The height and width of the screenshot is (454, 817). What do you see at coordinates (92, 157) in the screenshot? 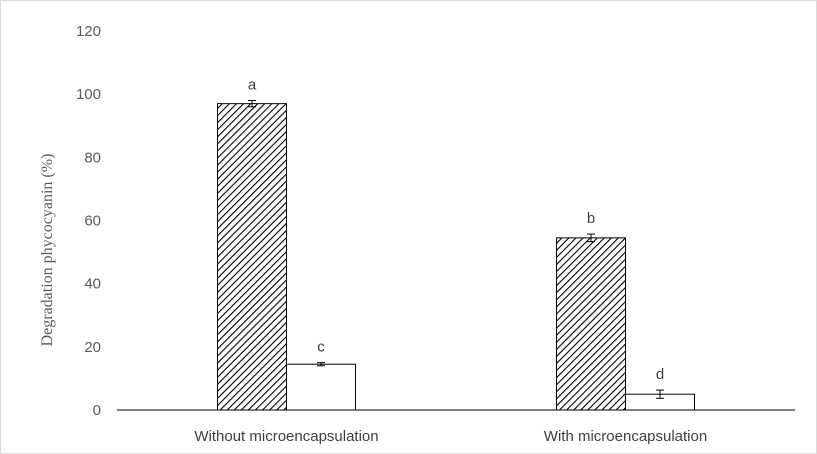
I see `y-tick-label: 80` at bounding box center [92, 157].